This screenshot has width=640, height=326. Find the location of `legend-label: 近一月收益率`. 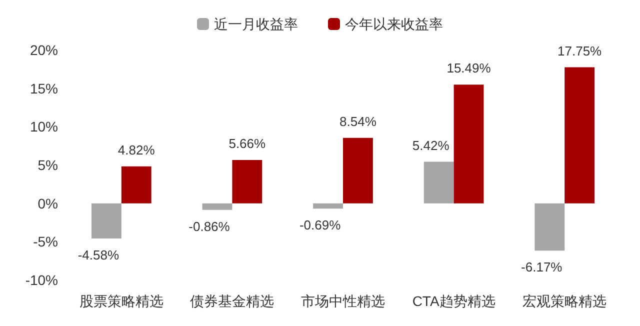

legend-label: 近一月收益率 is located at coordinates (256, 24).